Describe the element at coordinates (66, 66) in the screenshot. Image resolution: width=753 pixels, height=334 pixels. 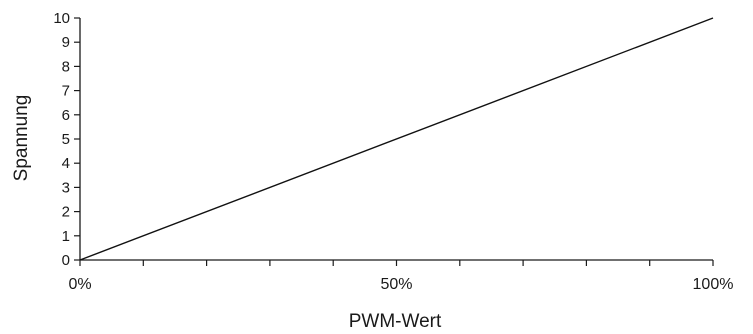
I see `y-tick-label: 8` at that location.